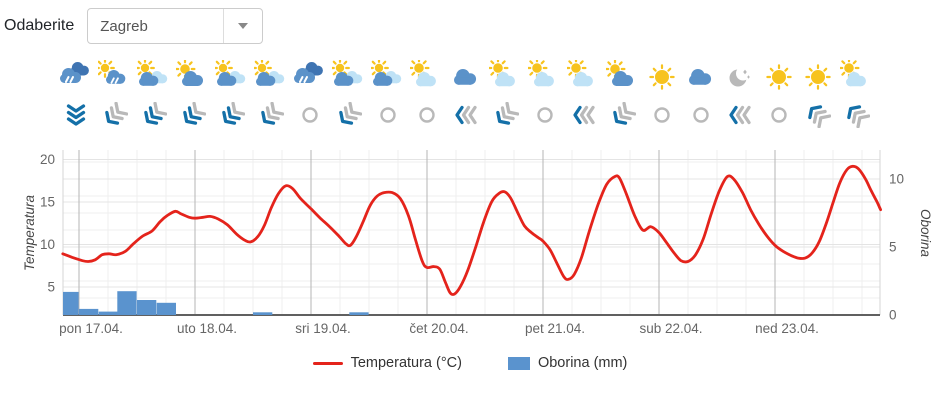 The height and width of the screenshot is (400, 940). I want to click on precipitation-bar-swatch, so click(518, 363).